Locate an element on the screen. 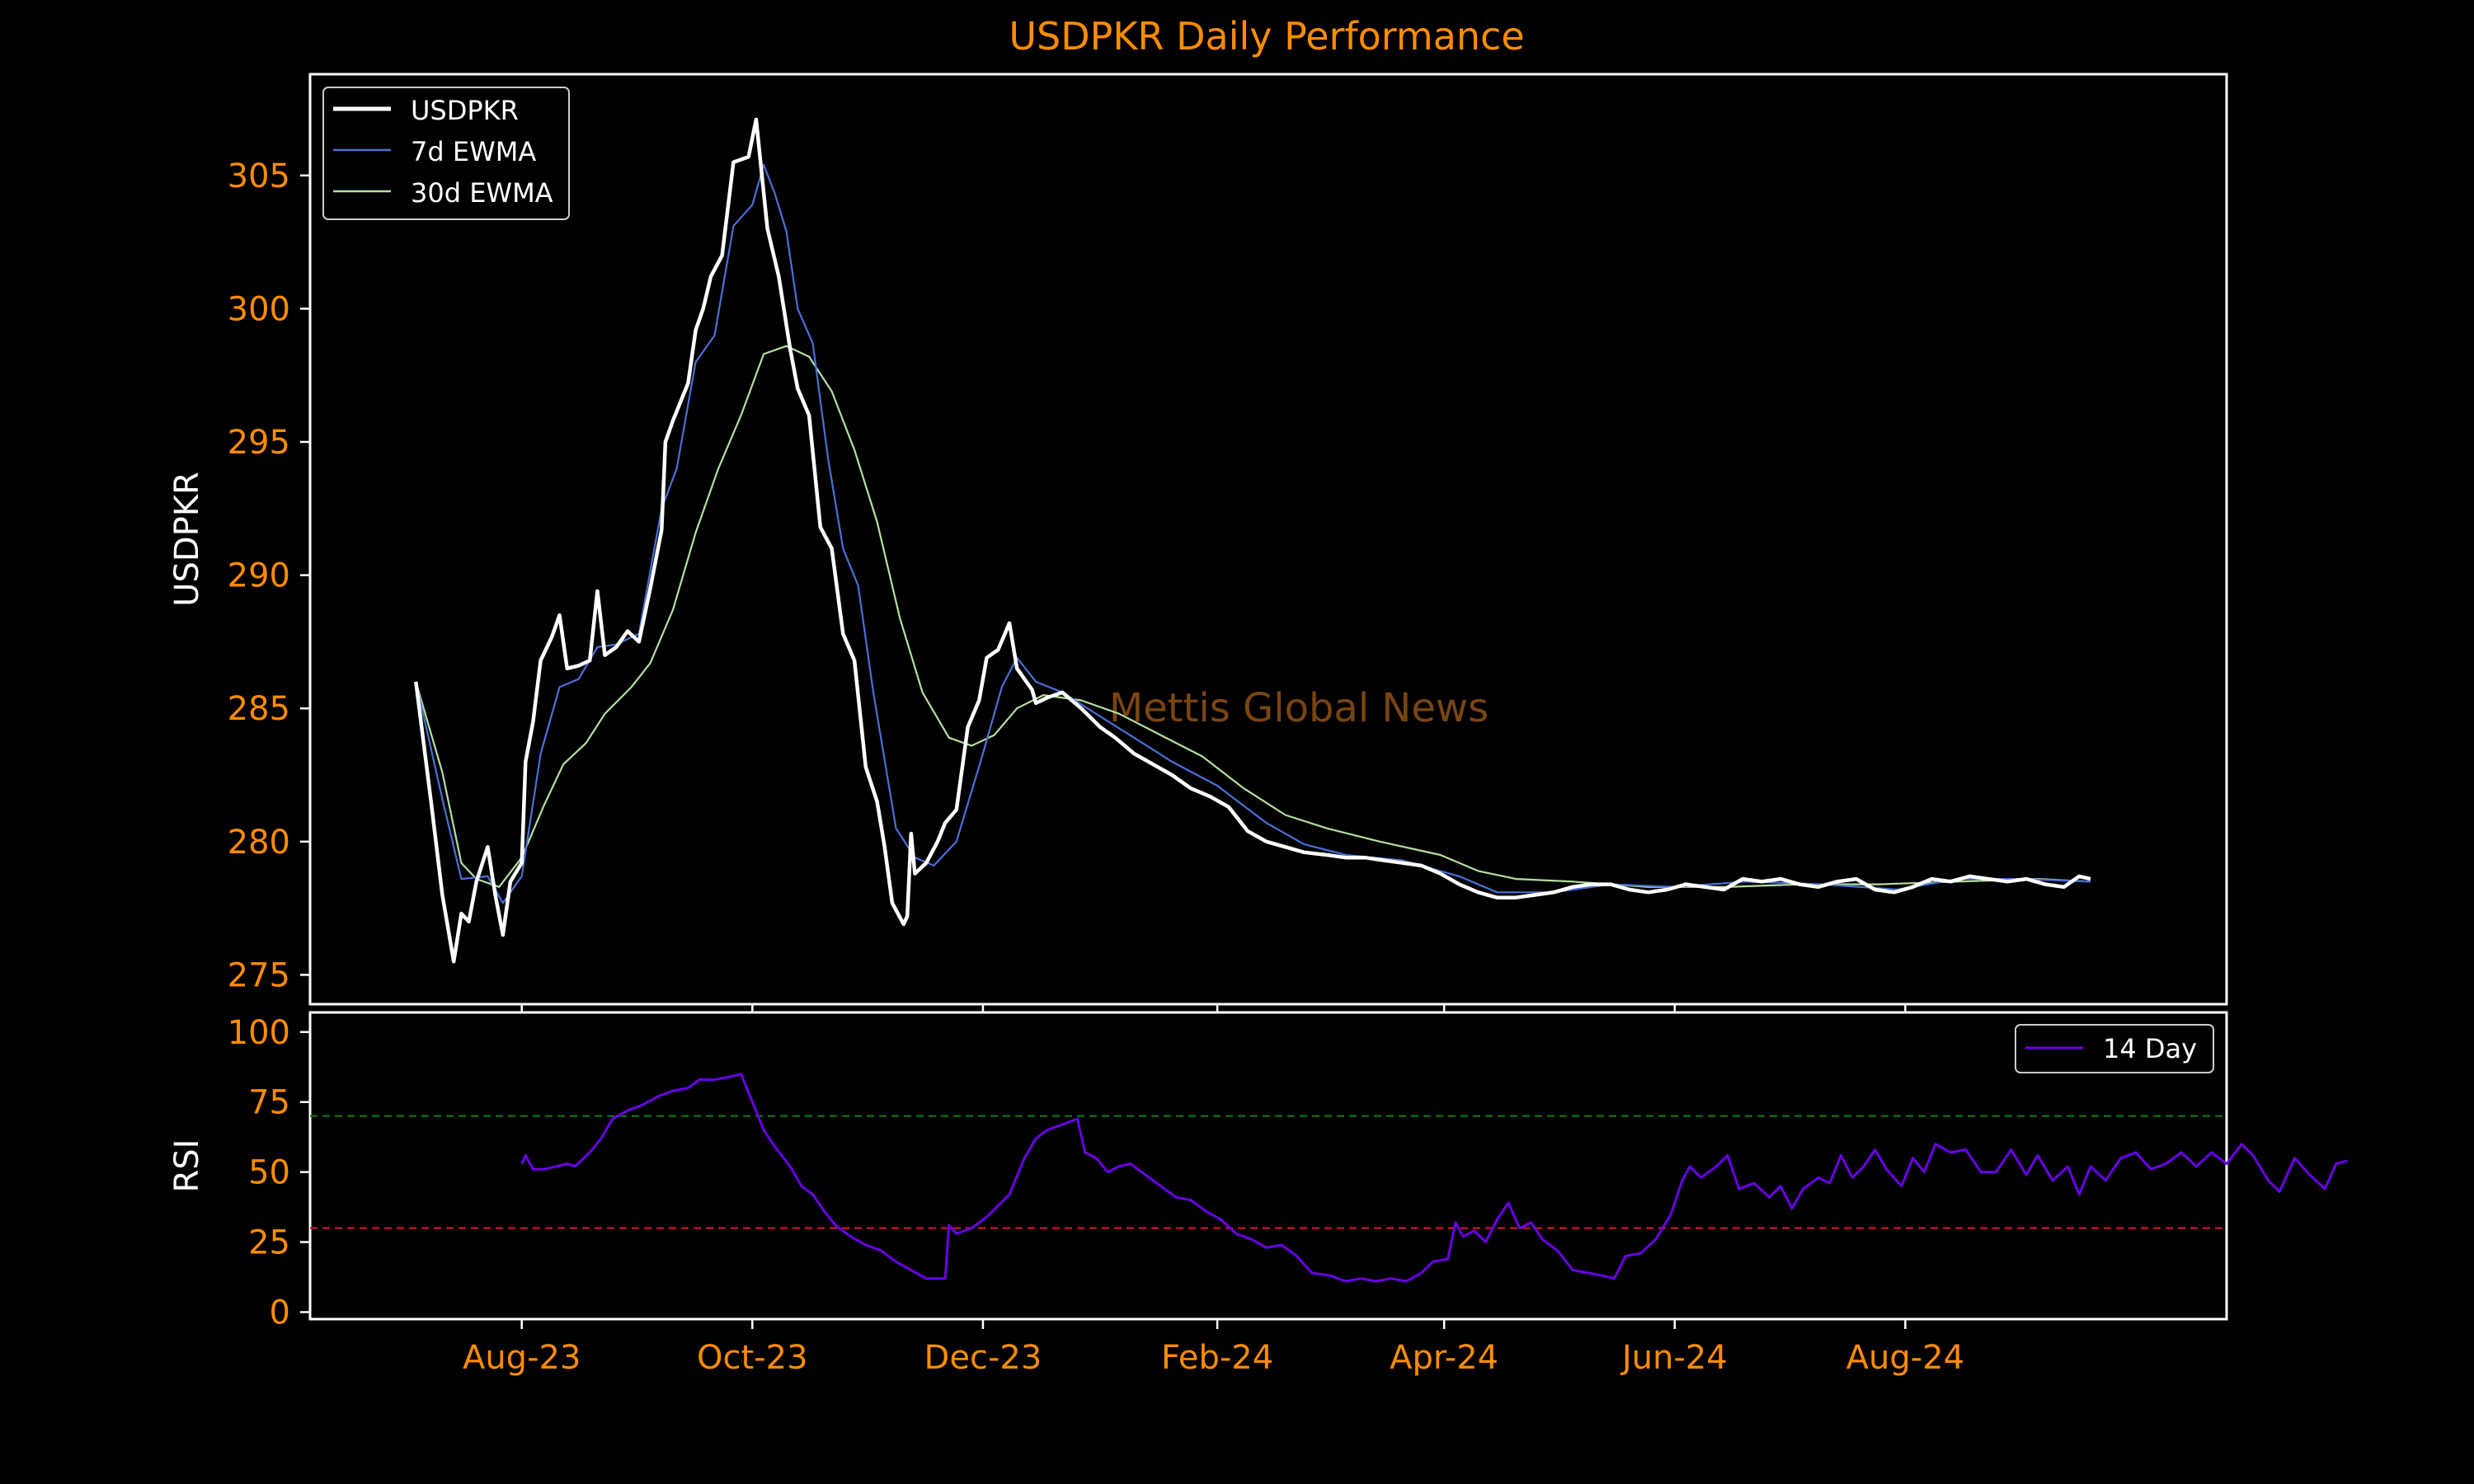  x-tick-label: Oct-23 is located at coordinates (752, 1358).